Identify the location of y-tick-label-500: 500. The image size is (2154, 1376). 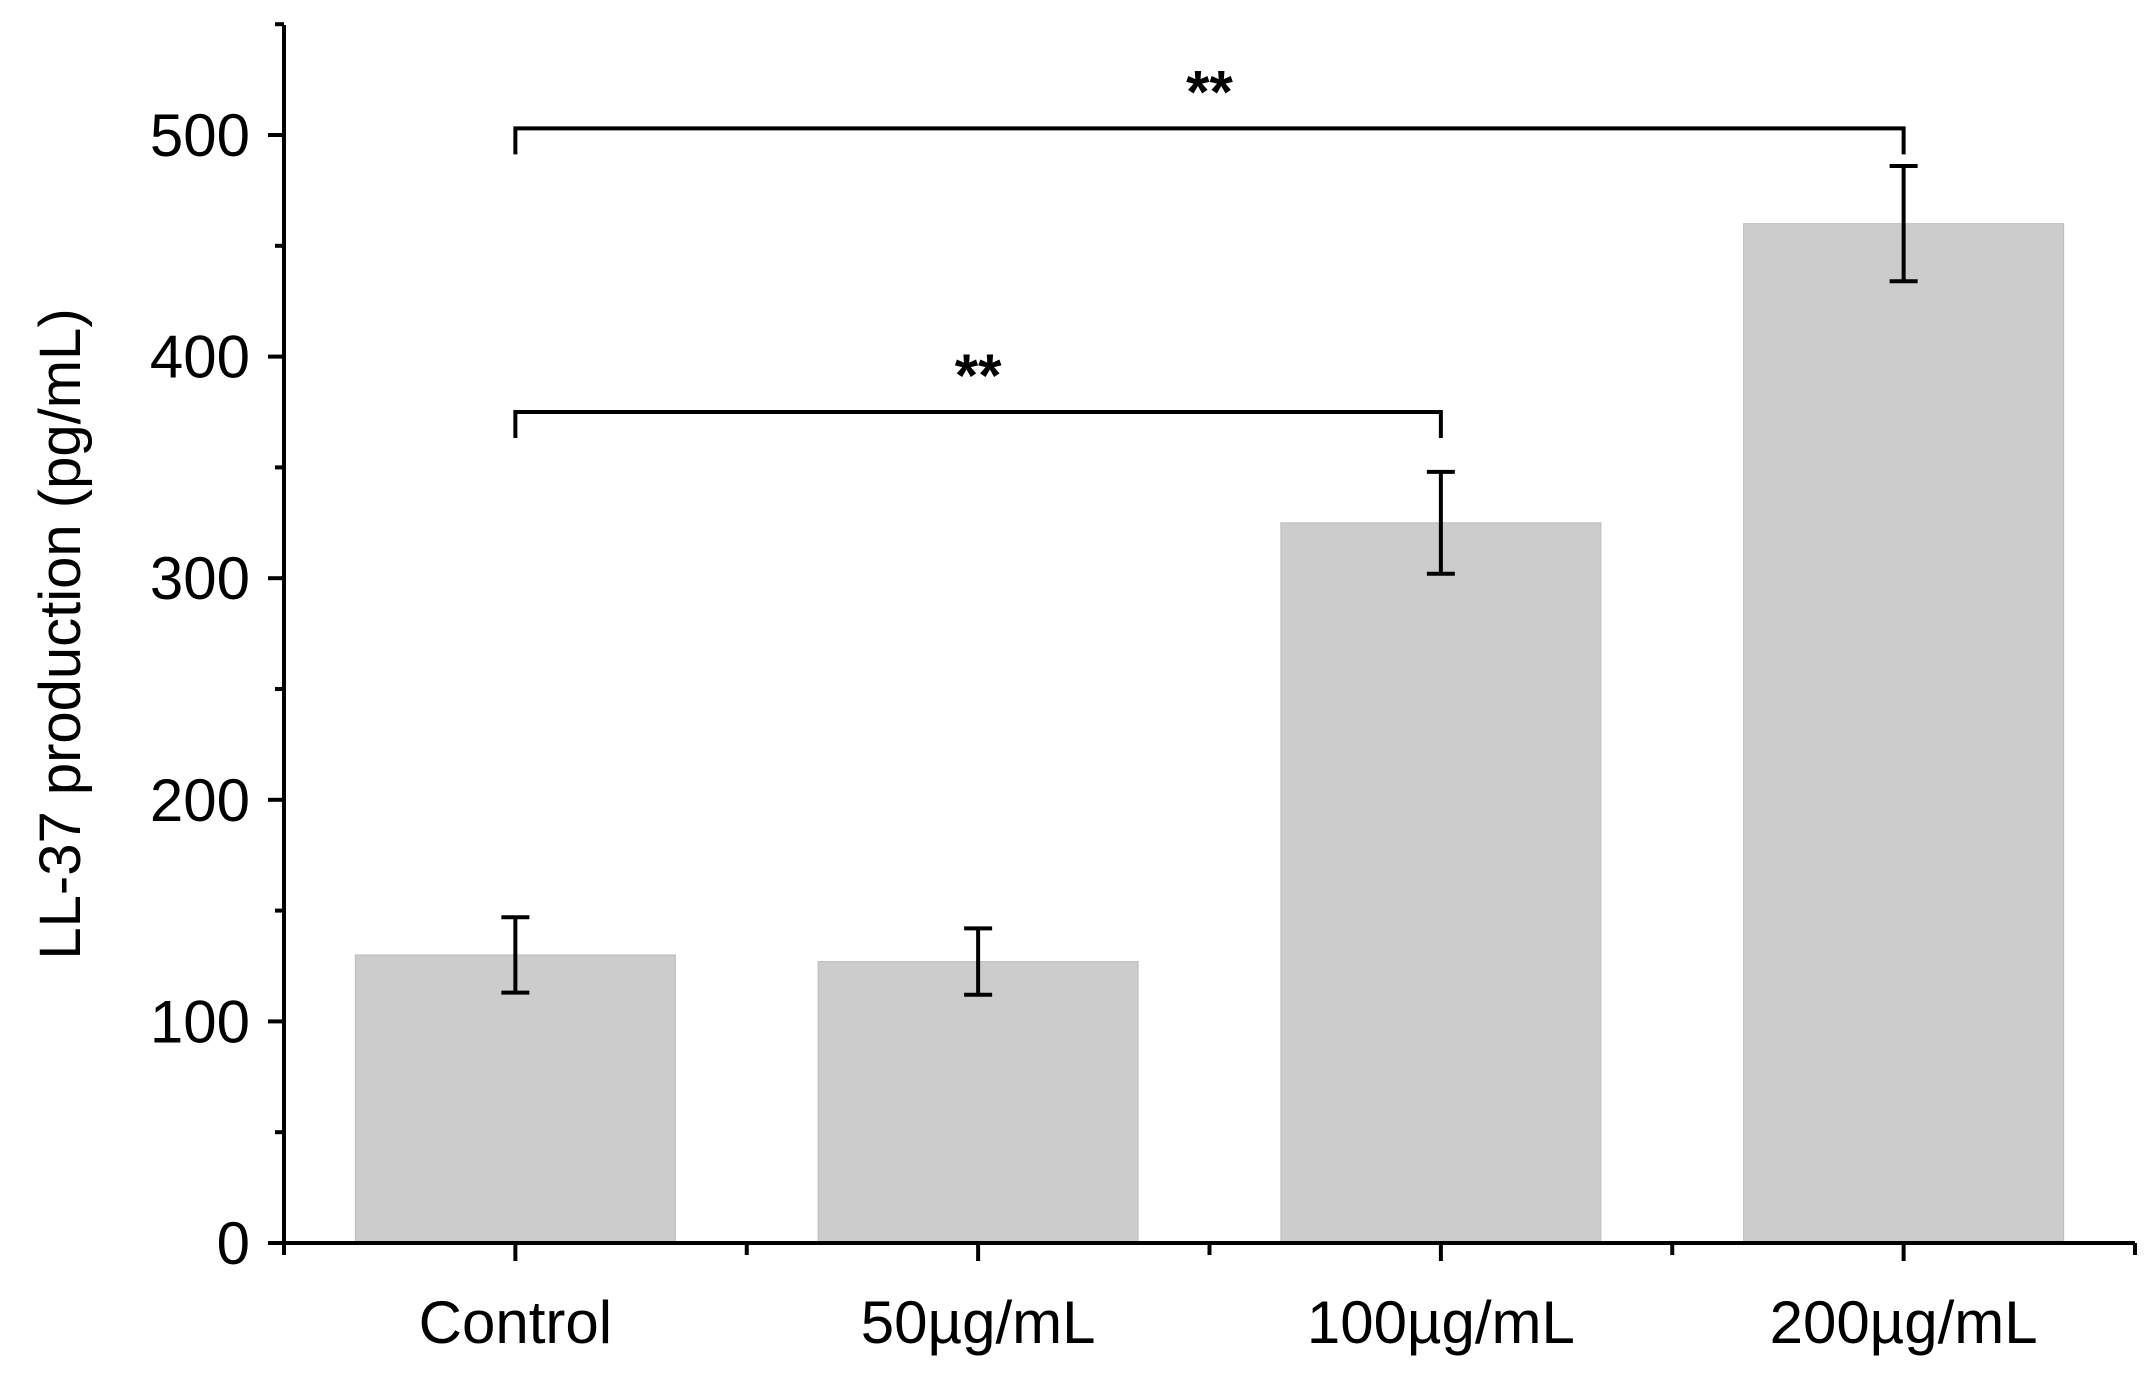
(200, 135).